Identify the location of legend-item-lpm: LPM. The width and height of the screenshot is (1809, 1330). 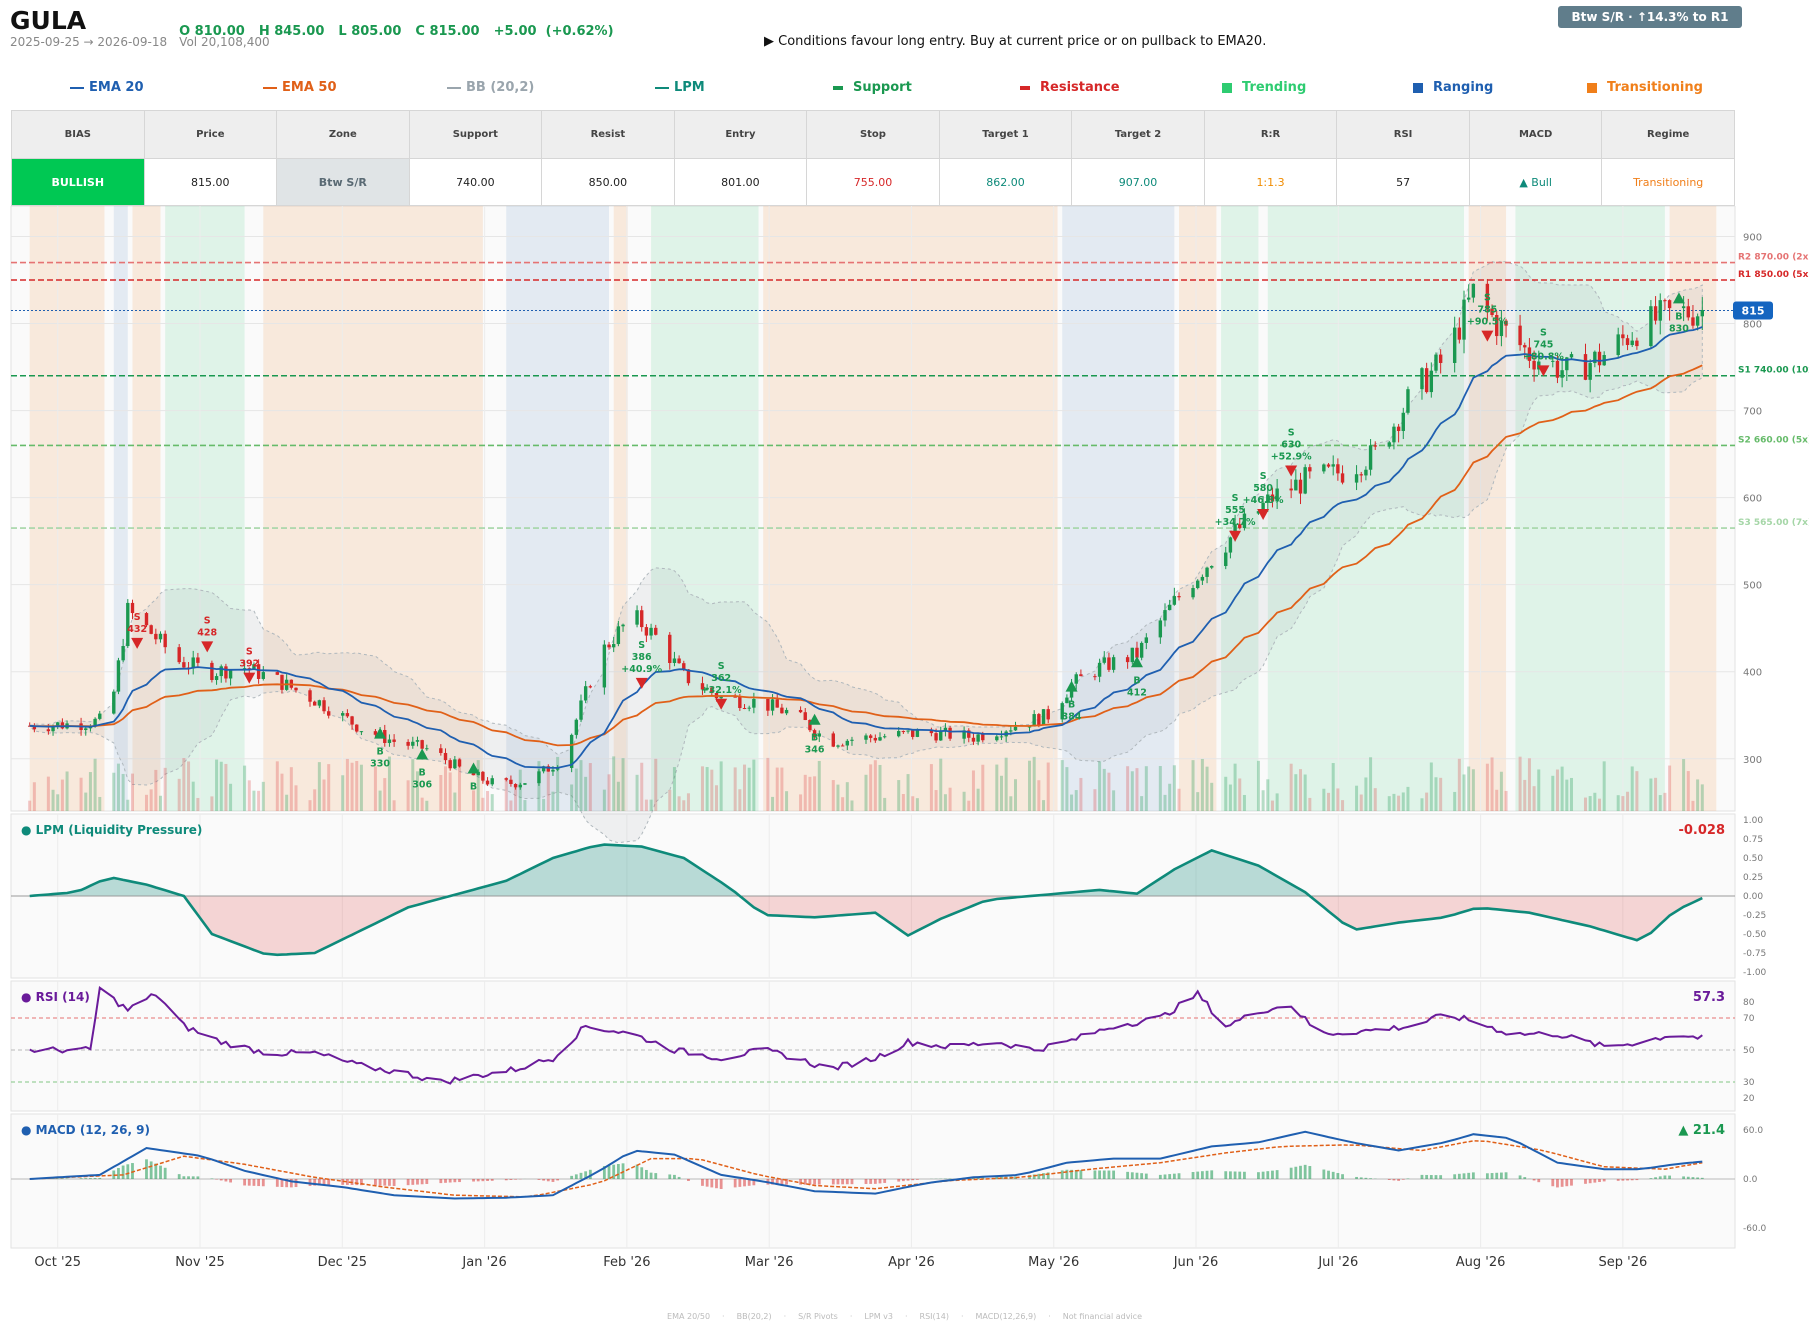
(680, 87).